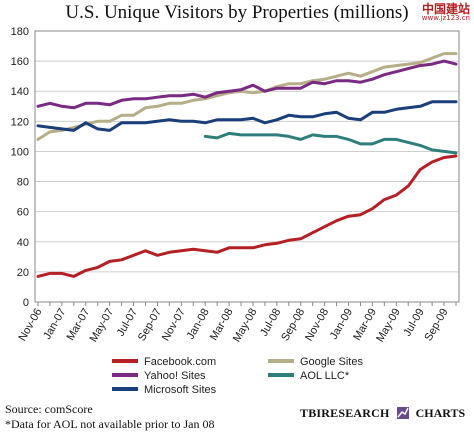 The image size is (474, 432). I want to click on x-tick-label: Jul-09, so click(413, 323).